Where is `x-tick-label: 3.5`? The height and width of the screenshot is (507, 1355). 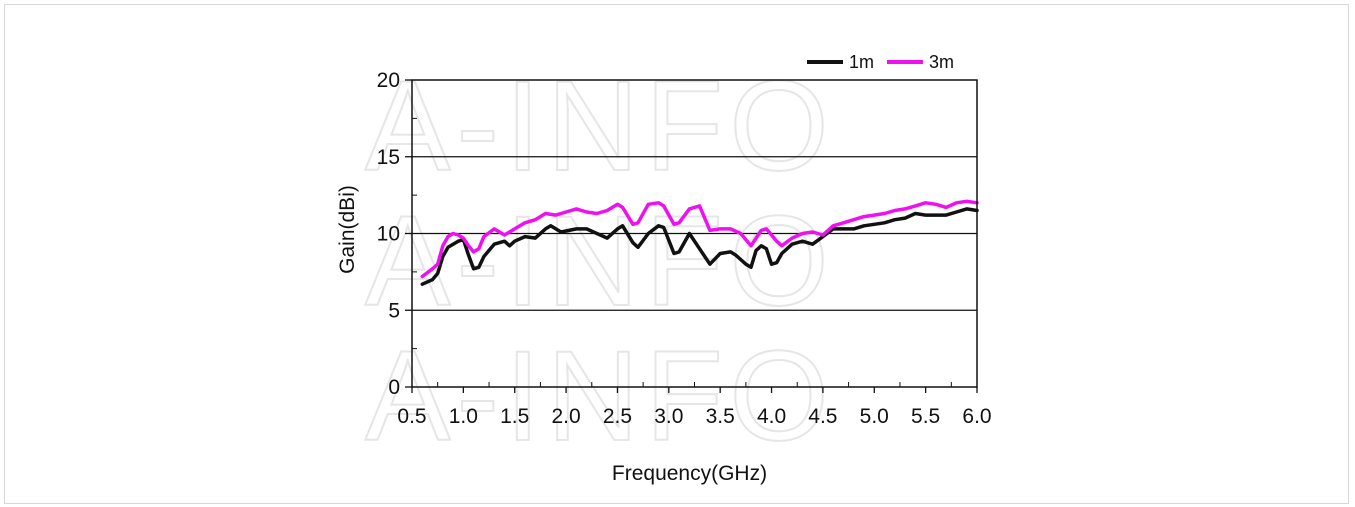 x-tick-label: 3.5 is located at coordinates (720, 416).